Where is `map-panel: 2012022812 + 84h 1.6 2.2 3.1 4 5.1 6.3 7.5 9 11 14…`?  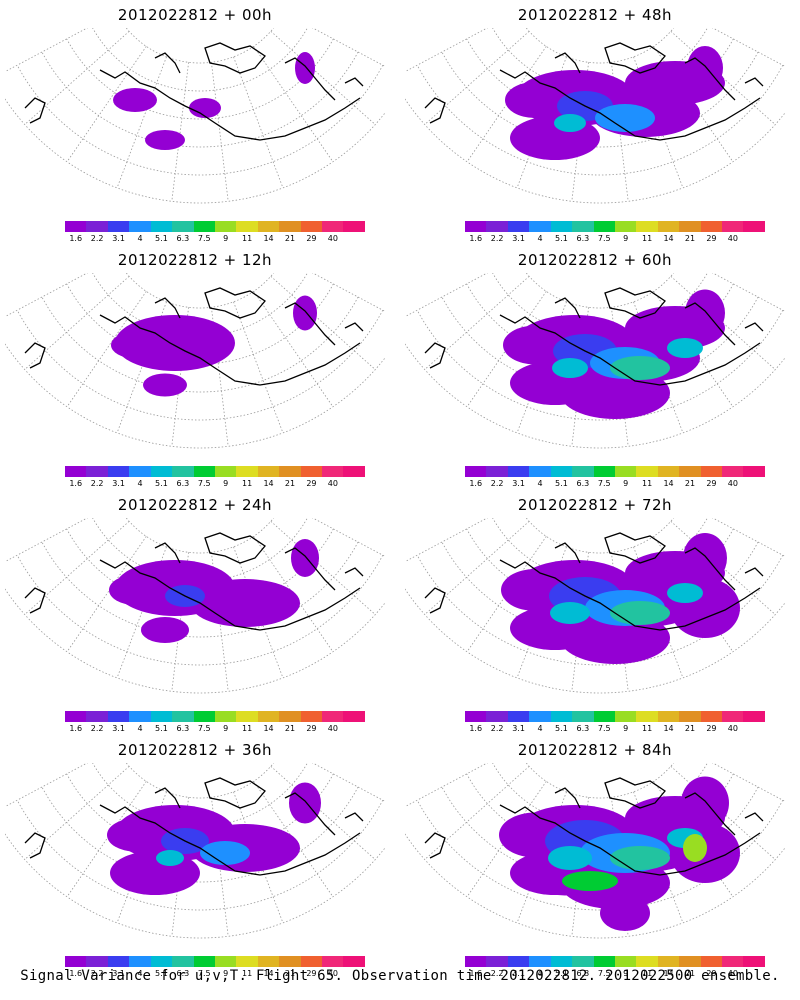 map-panel: 2012022812 + 84h 1.6 2.2 3.1 4 5.1 6.3 7.5 9 11 14… is located at coordinates (595, 857).